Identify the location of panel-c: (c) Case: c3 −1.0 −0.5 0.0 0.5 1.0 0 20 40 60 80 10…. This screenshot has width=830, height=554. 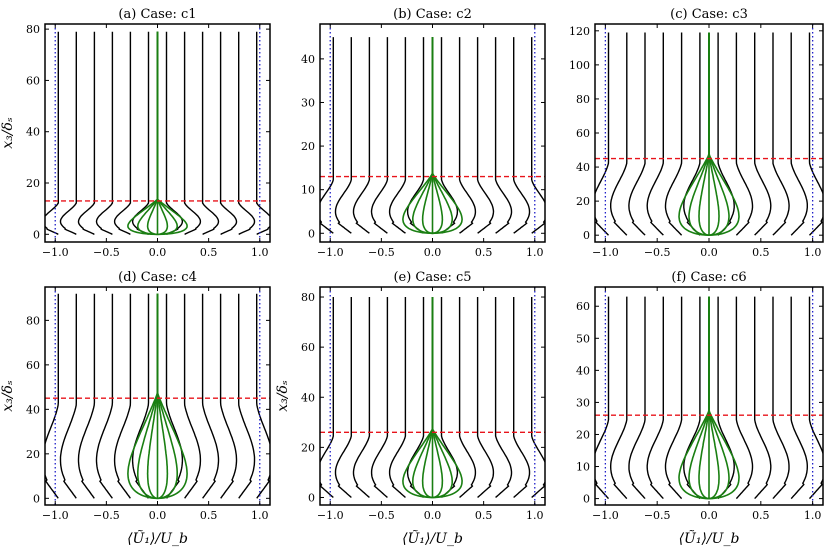
(696, 133).